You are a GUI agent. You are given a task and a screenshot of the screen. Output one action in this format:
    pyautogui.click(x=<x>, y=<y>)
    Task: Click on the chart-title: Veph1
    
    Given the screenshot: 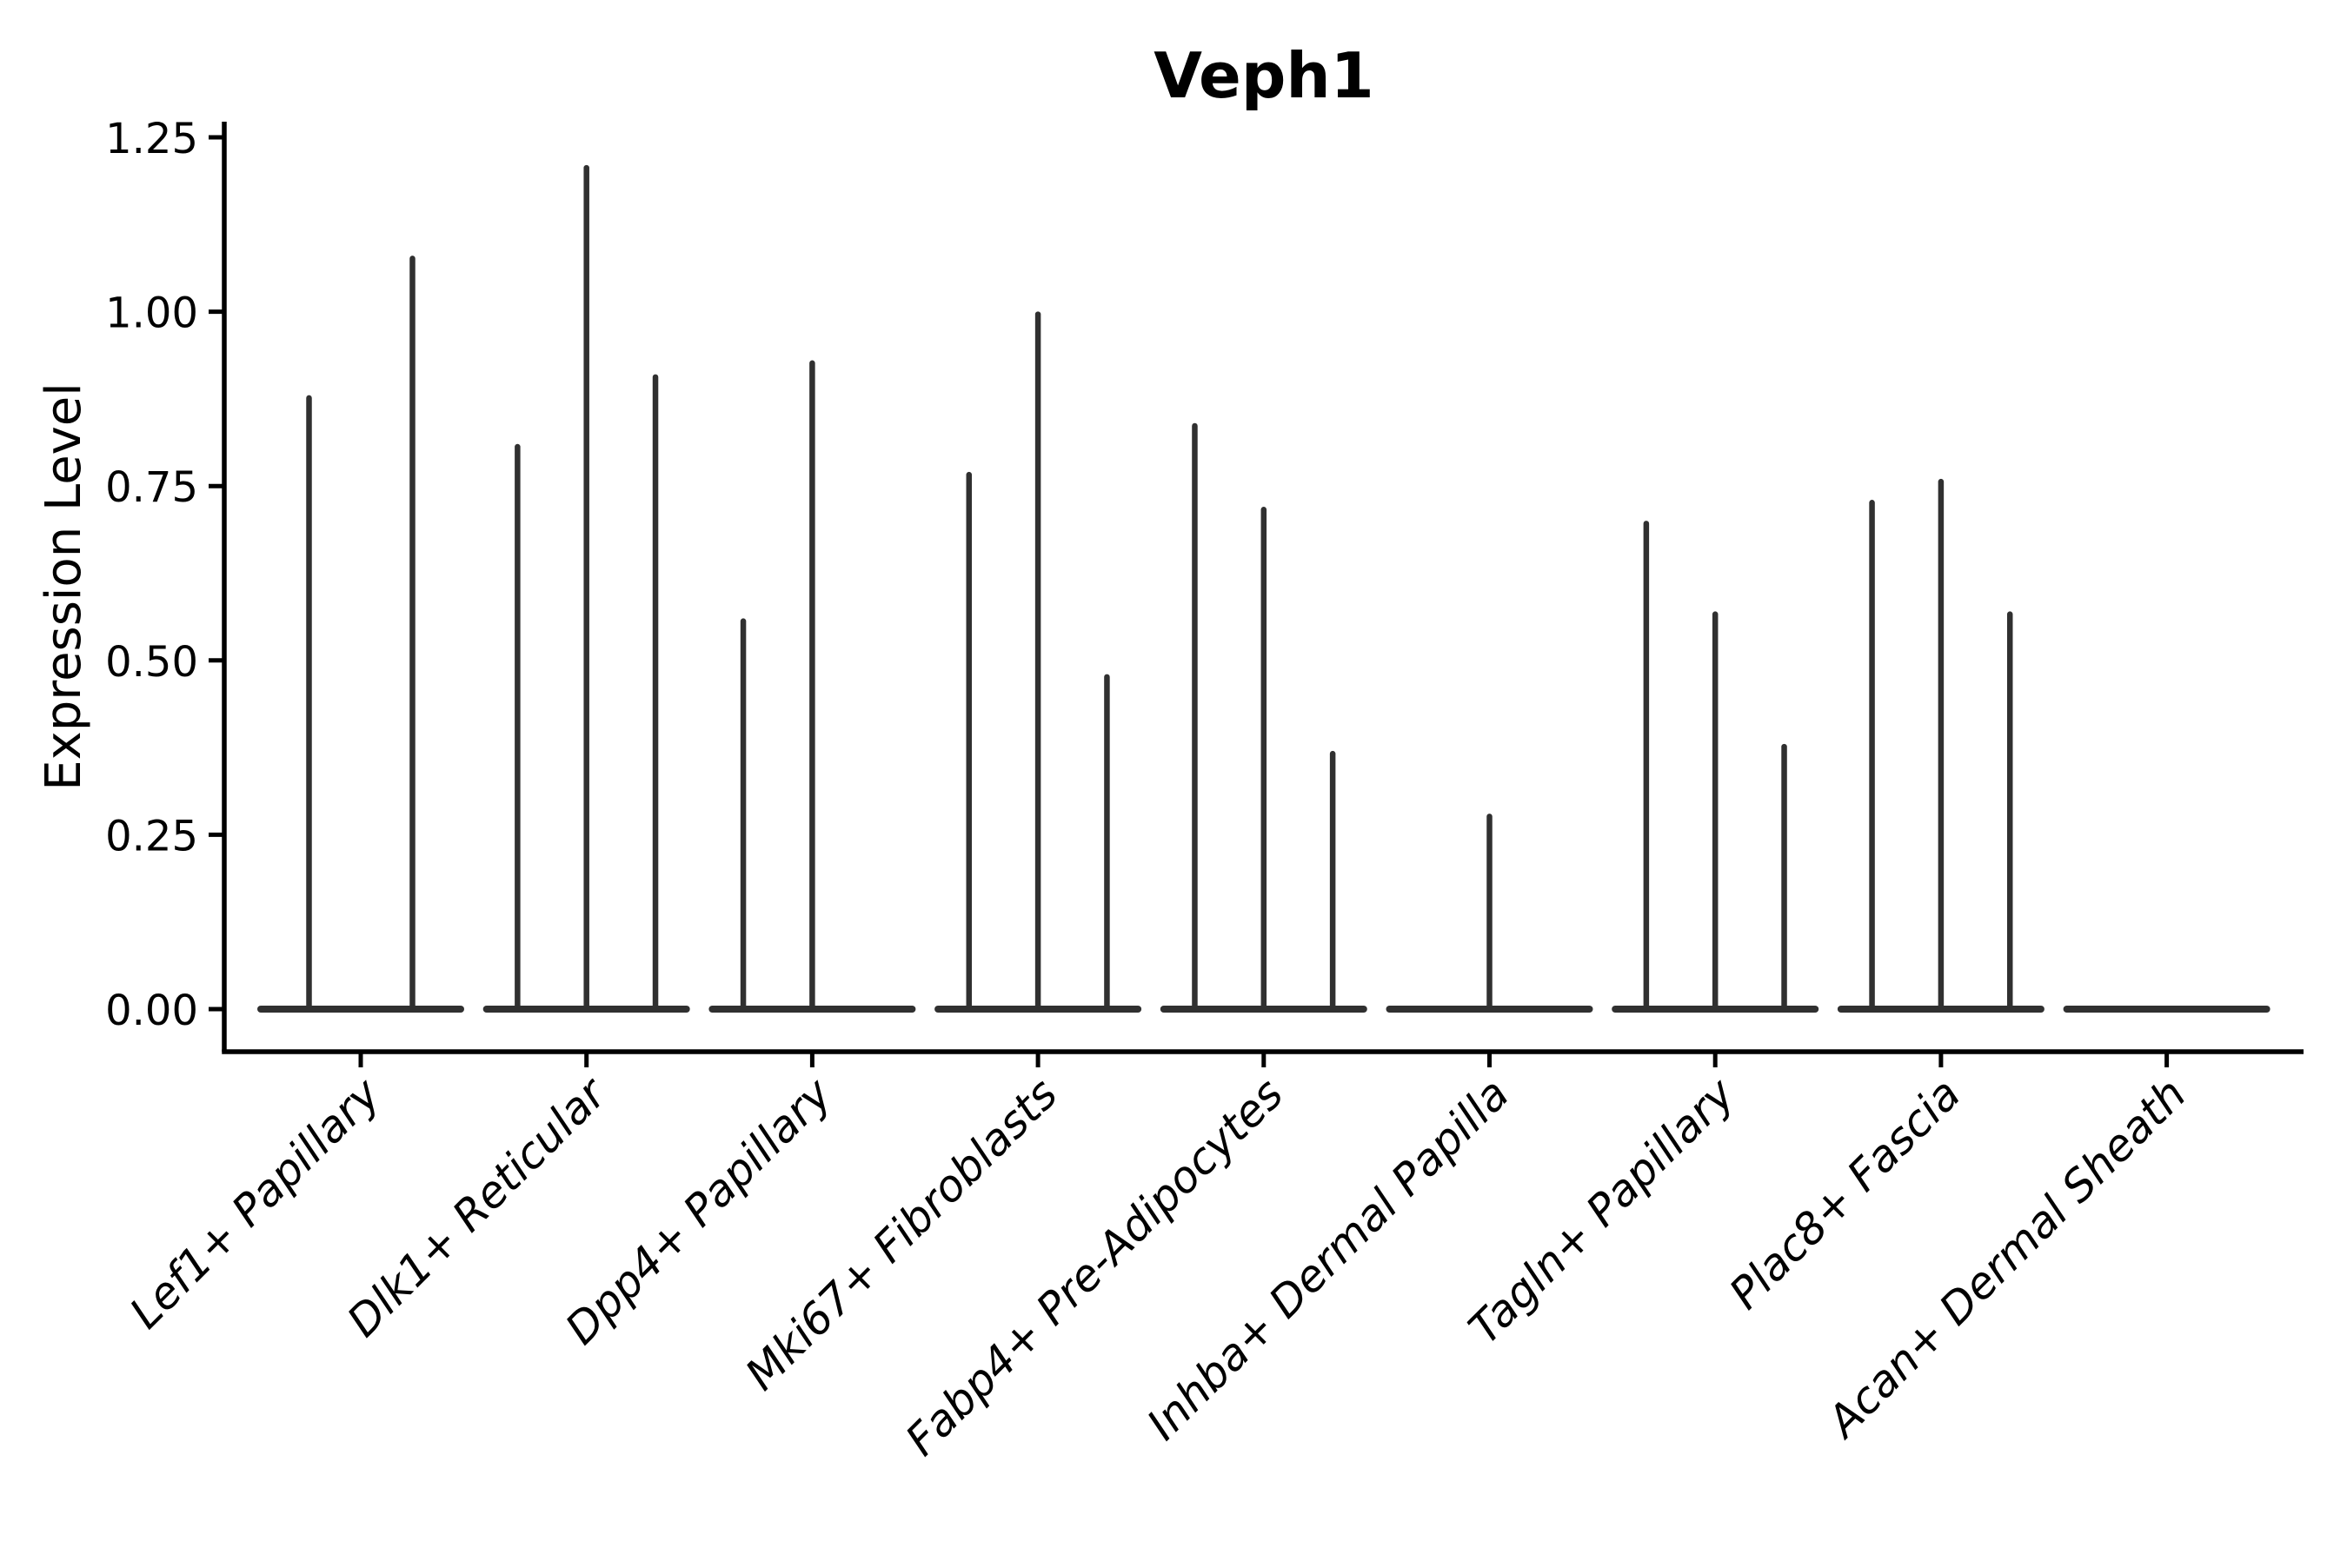 What is the action you would take?
    pyautogui.click(x=1264, y=75)
    